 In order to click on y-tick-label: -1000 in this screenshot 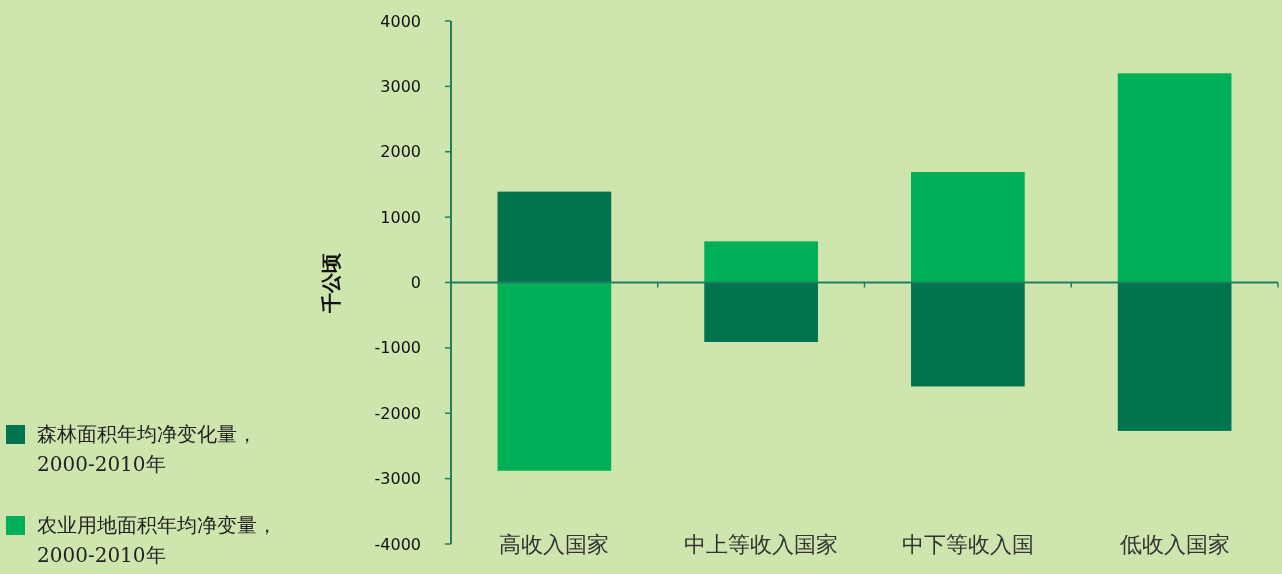, I will do `click(397, 348)`.